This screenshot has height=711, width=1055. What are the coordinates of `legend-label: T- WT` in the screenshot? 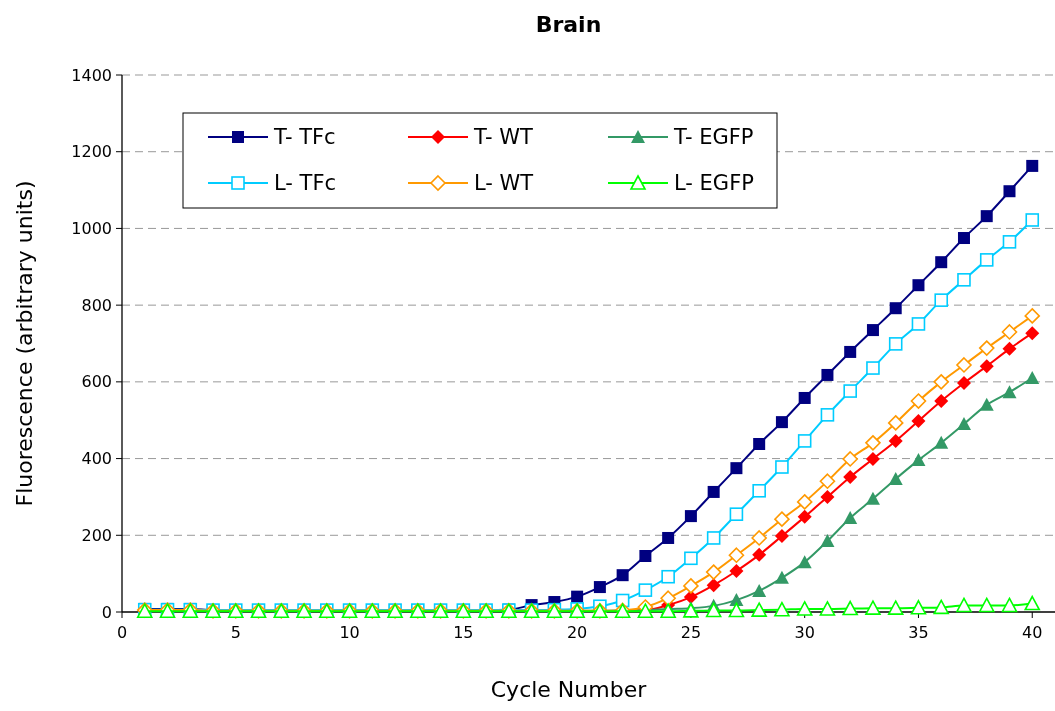 It's located at (503, 137).